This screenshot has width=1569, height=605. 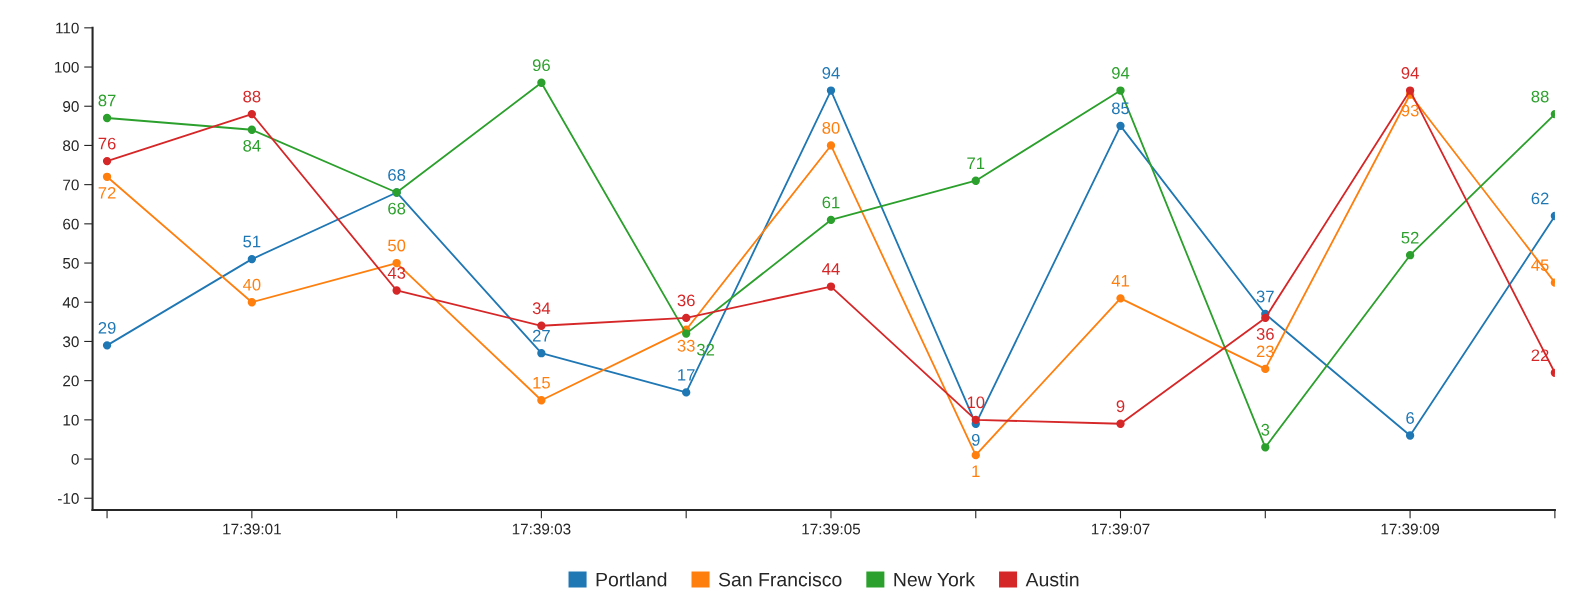 I want to click on x-tick-label: 17:39:03, so click(x=541, y=529).